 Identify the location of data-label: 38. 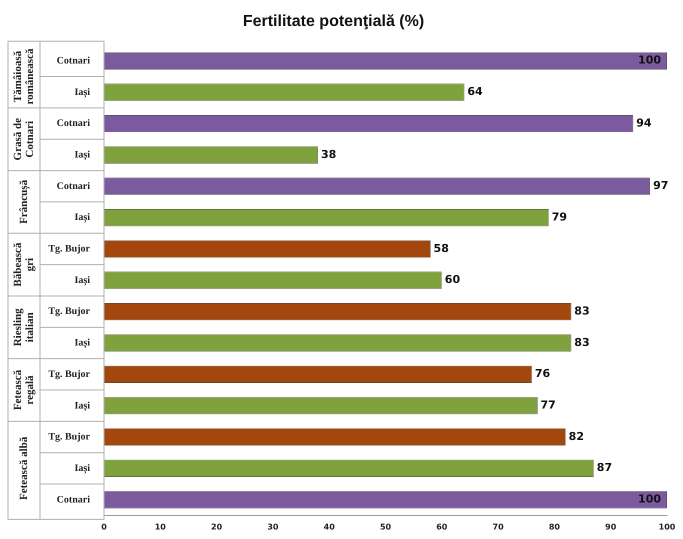
(328, 154).